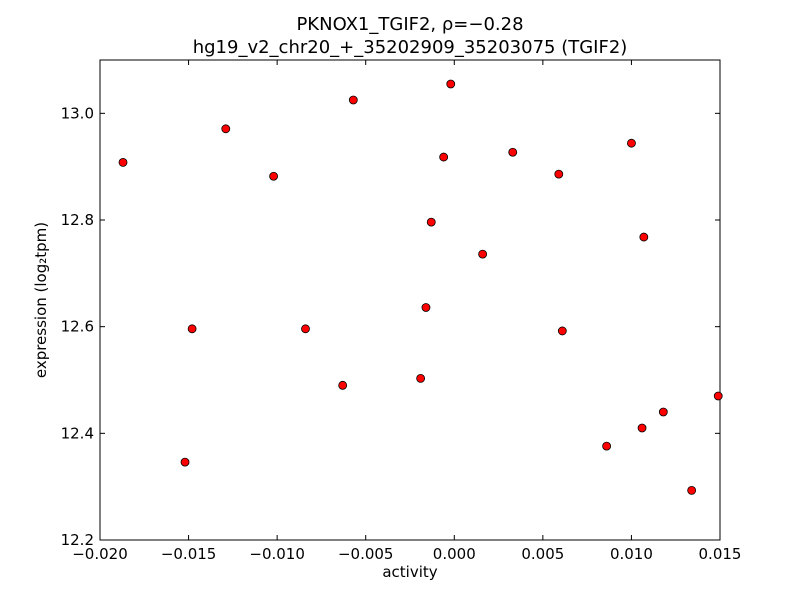 This screenshot has height=600, width=800. Describe the element at coordinates (366, 554) in the screenshot. I see `x-tick-label: −0.005` at that location.